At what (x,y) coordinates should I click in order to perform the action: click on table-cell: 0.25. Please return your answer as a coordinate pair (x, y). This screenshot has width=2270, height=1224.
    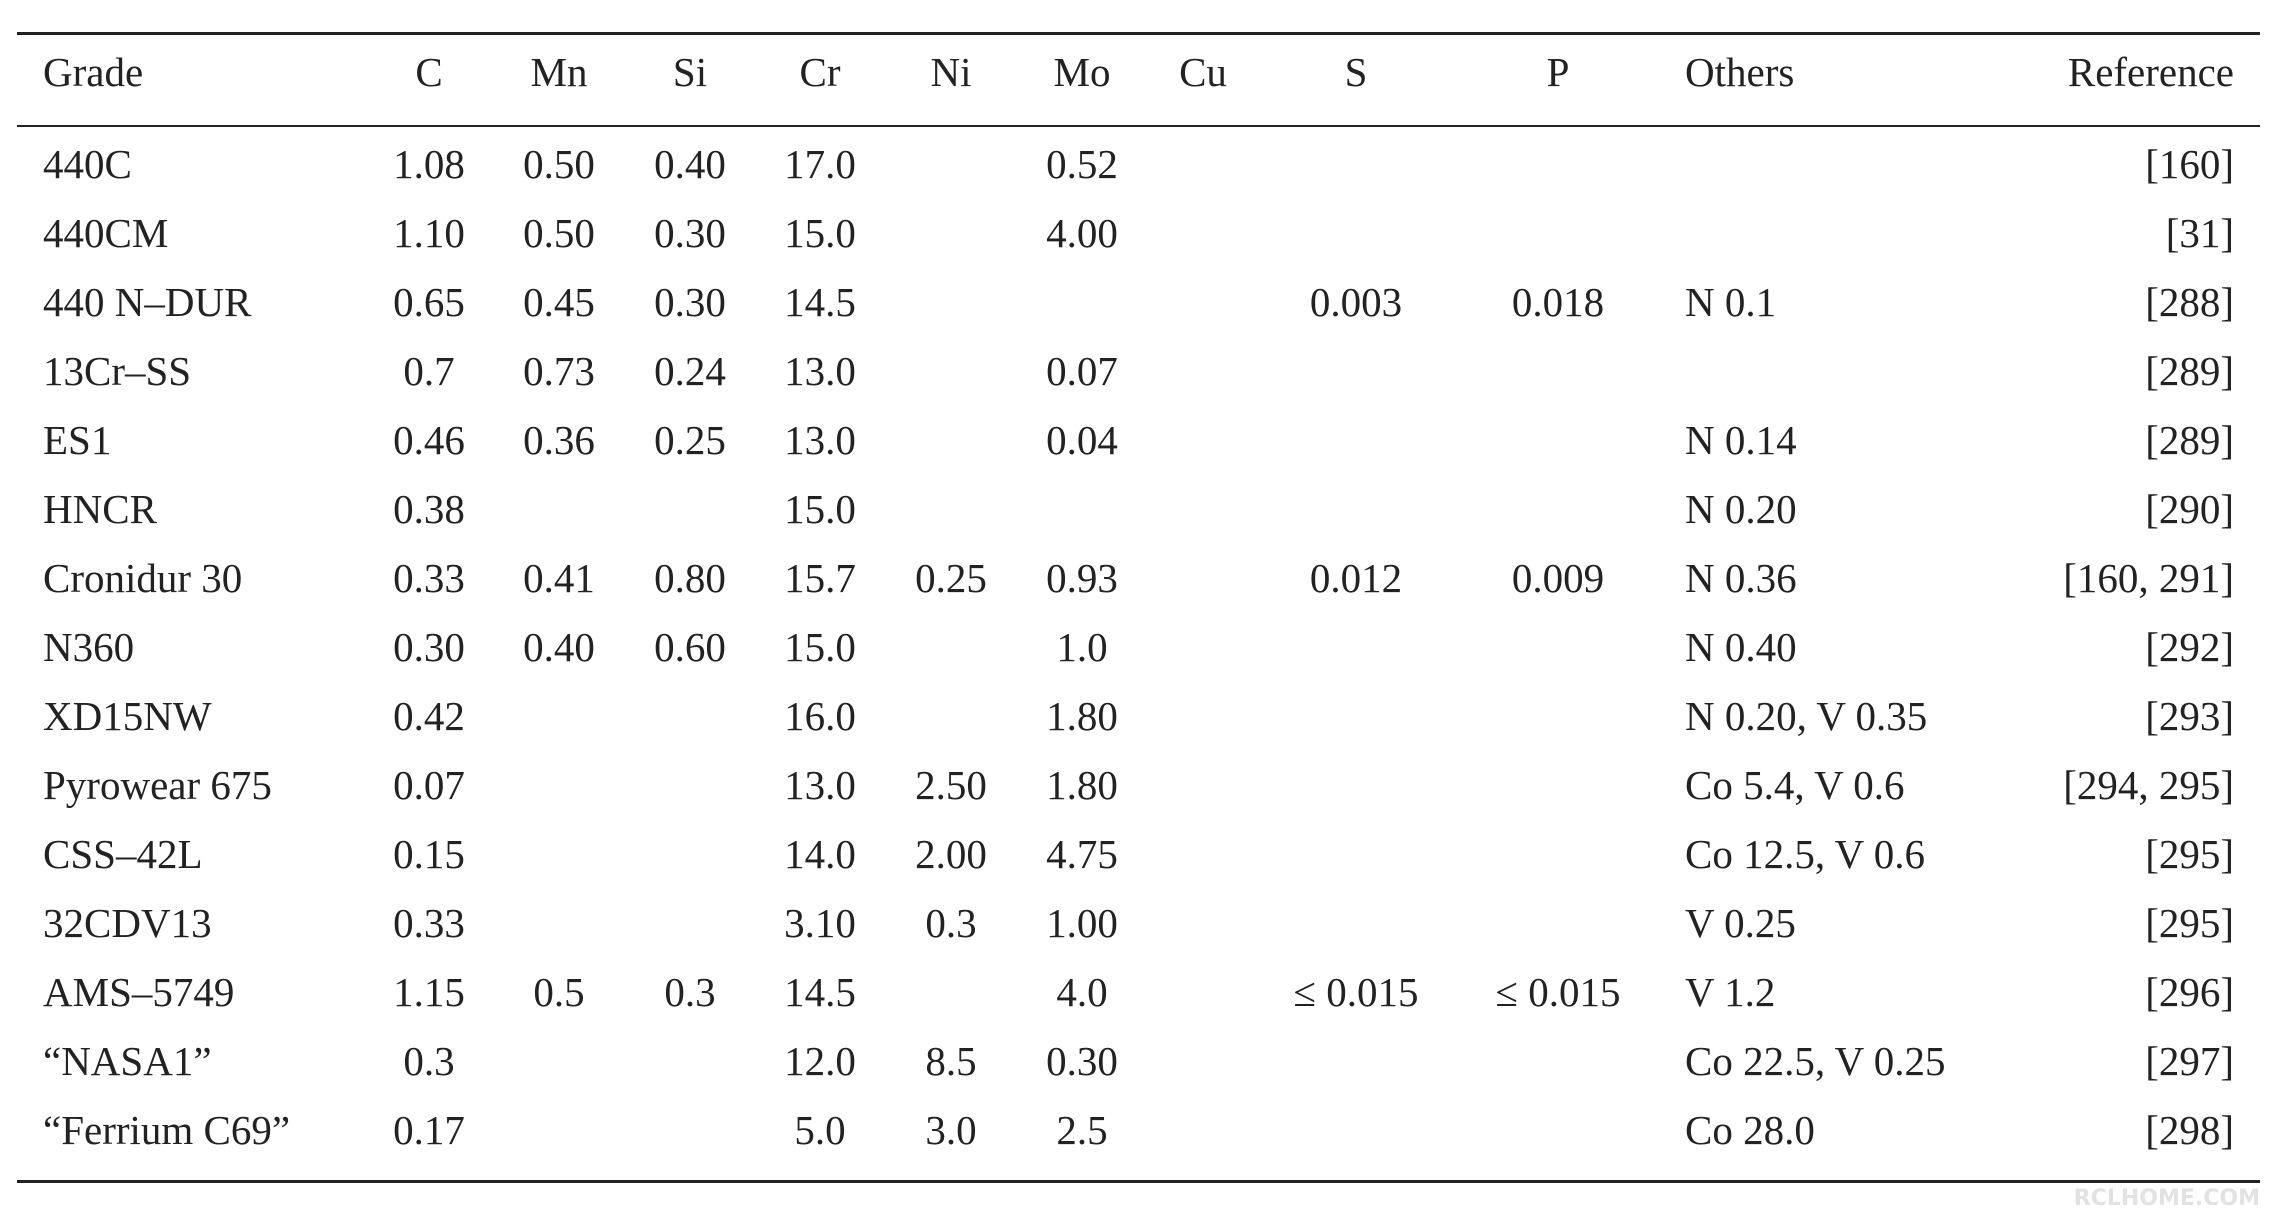
    Looking at the image, I should click on (690, 440).